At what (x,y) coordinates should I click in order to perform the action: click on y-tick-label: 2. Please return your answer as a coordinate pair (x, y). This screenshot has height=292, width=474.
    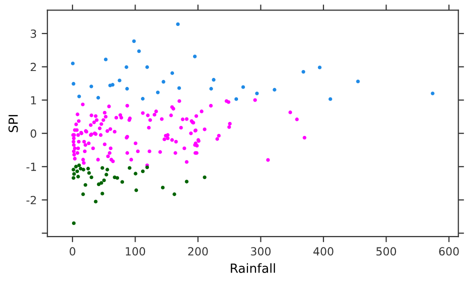
    Looking at the image, I should click on (33, 67).